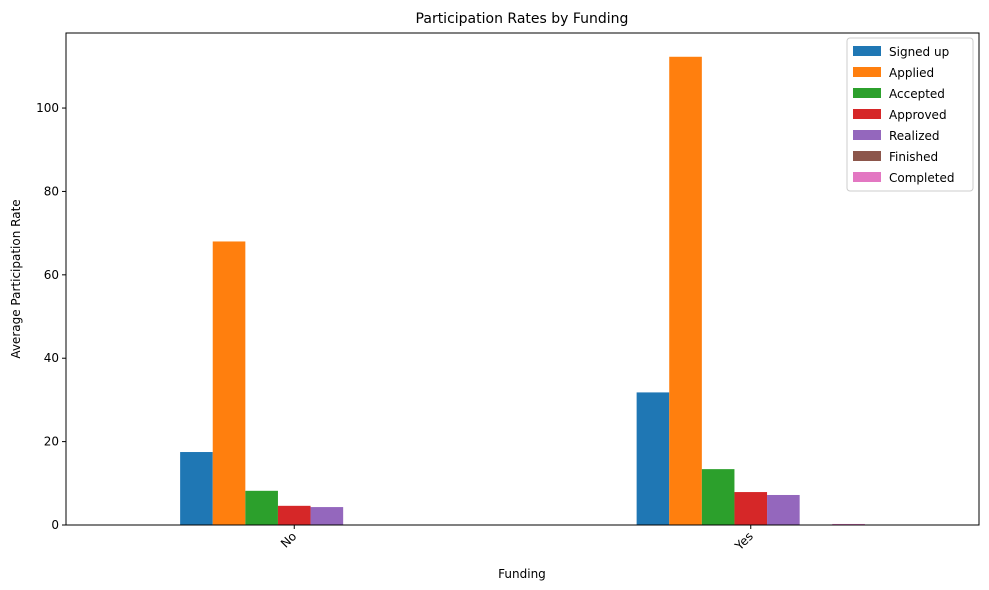  What do you see at coordinates (51, 442) in the screenshot?
I see `y-tick-label: 20` at bounding box center [51, 442].